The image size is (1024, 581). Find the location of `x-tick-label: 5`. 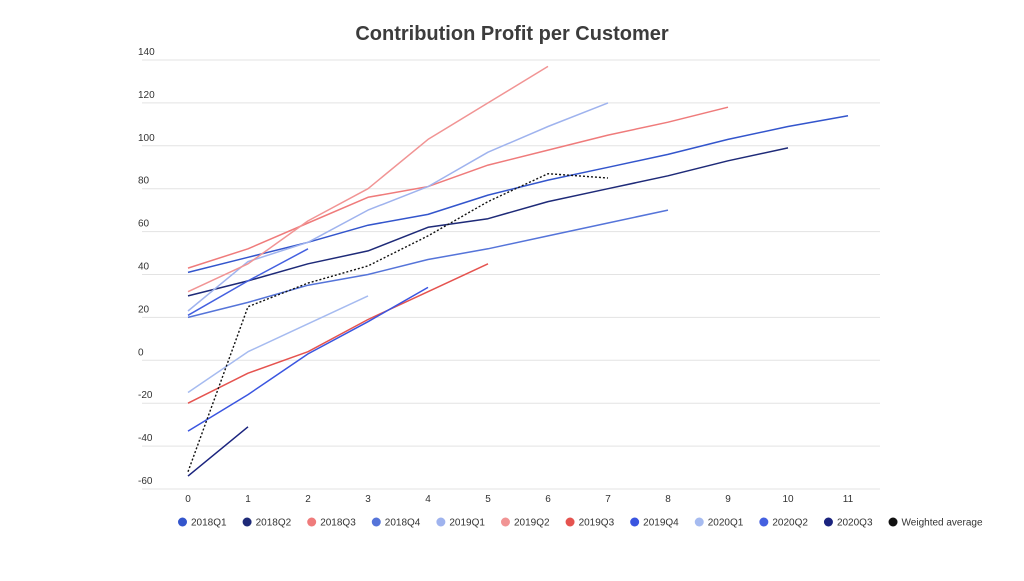

x-tick-label: 5 is located at coordinates (488, 499).